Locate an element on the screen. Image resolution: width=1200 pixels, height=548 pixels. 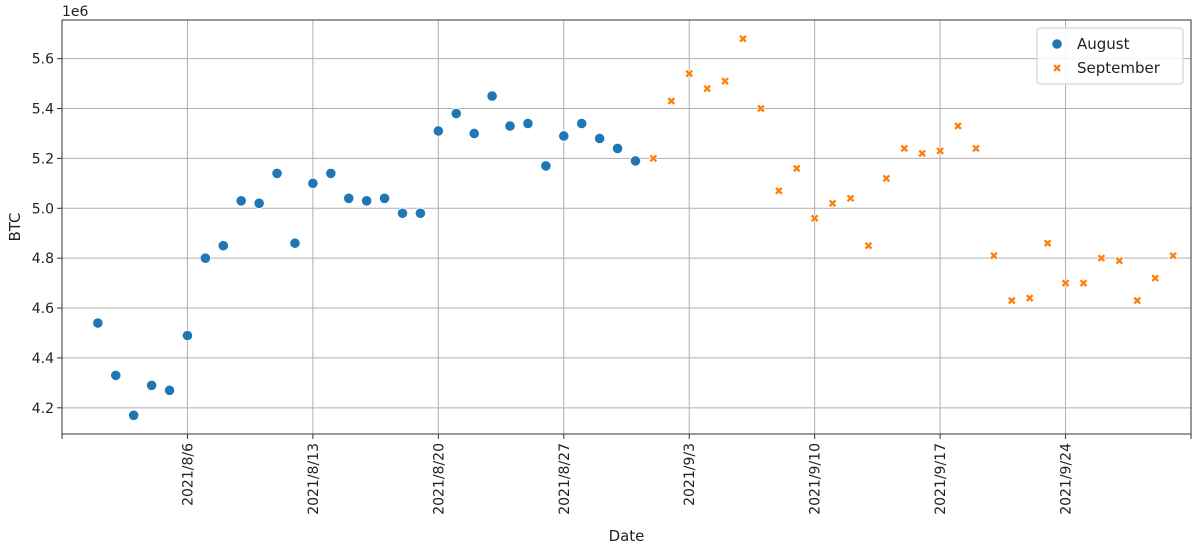
legend: August September is located at coordinates (1110, 56).